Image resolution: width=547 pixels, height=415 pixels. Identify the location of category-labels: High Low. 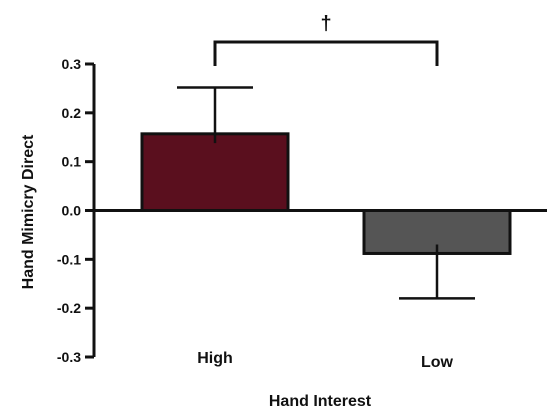
(325, 360).